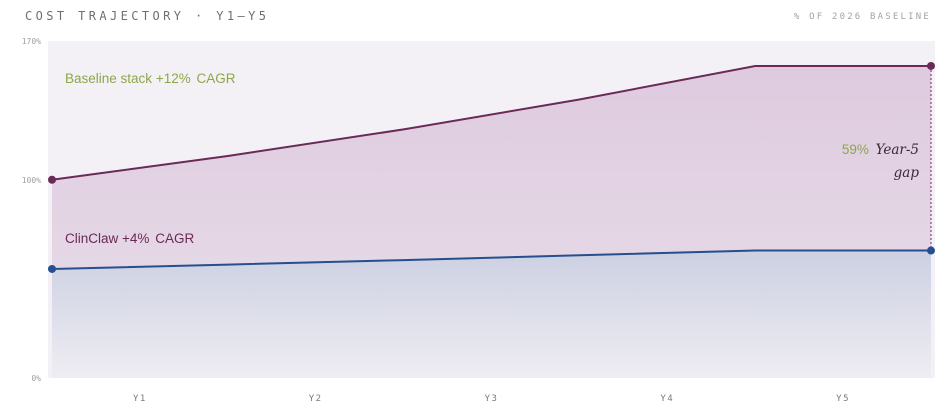 The image size is (935, 406). Describe the element at coordinates (215, 78) in the screenshot. I see `series-label-baseline-suffix: CAGR` at that location.